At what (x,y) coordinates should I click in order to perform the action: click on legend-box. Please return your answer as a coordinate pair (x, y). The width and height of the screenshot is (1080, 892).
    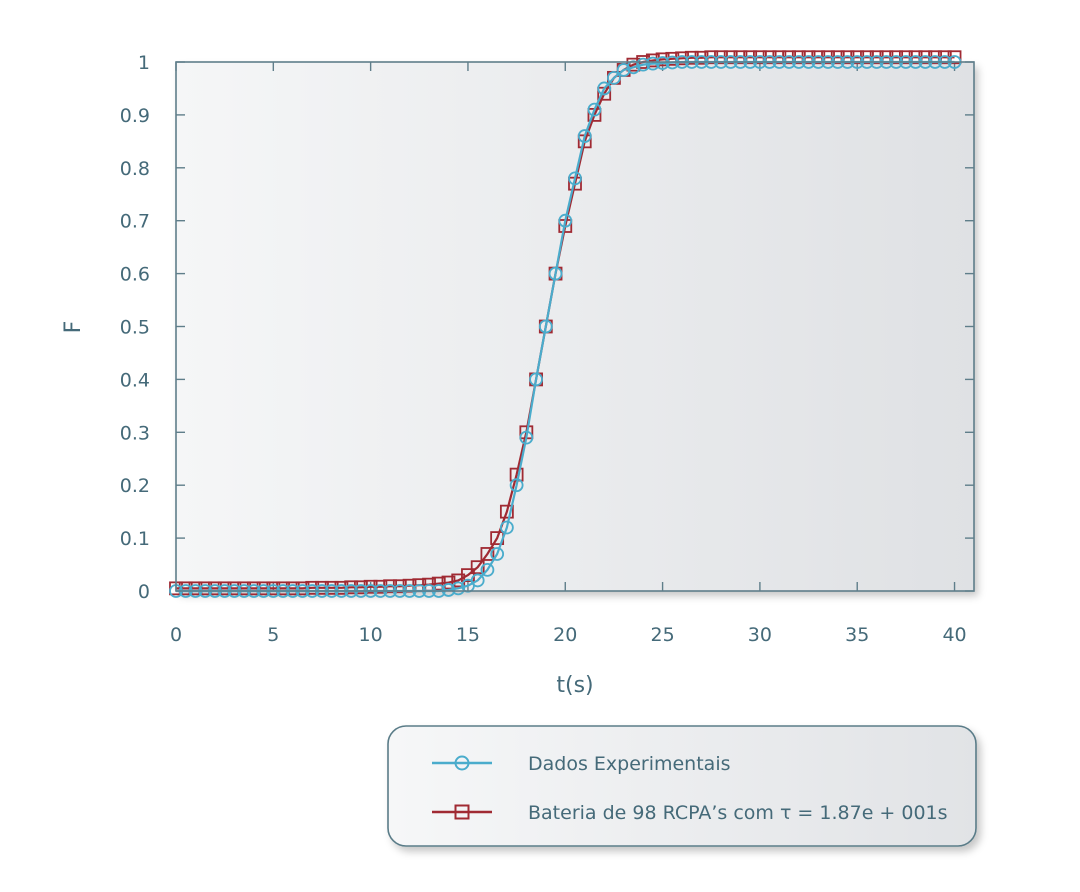
    Looking at the image, I should click on (682, 786).